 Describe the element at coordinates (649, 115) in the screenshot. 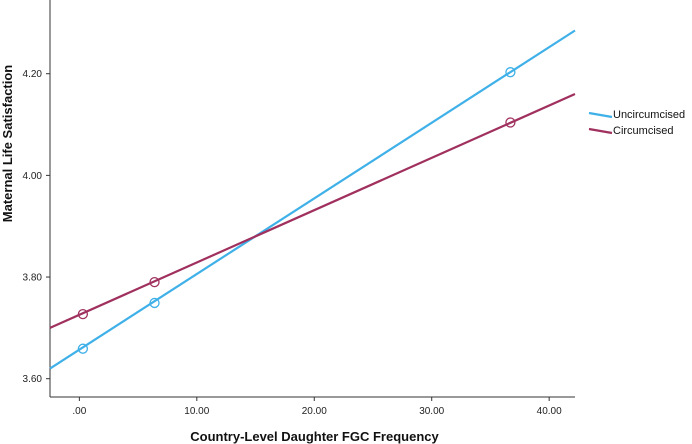

I see `uncircumcised-legend-label: Uncircumcised` at that location.